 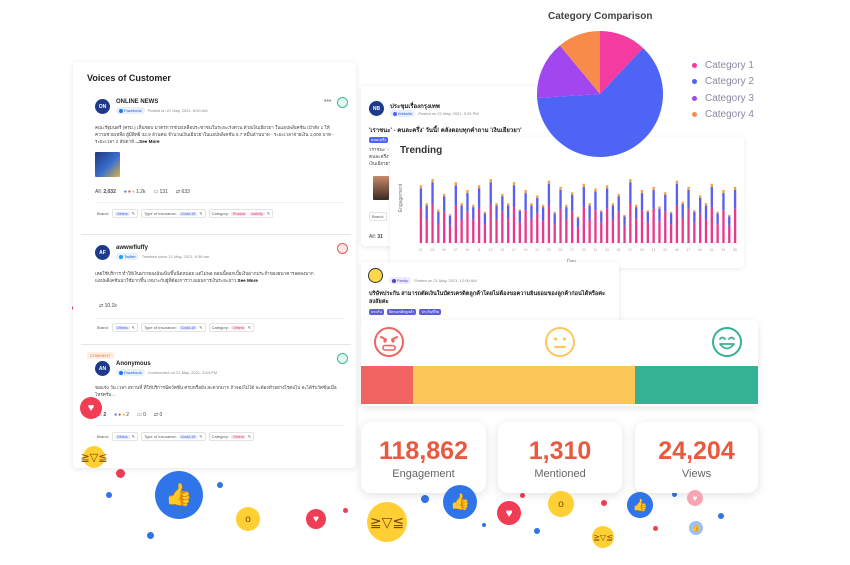 What do you see at coordinates (444, 250) in the screenshot?
I see `x-tick-label: 05` at bounding box center [444, 250].